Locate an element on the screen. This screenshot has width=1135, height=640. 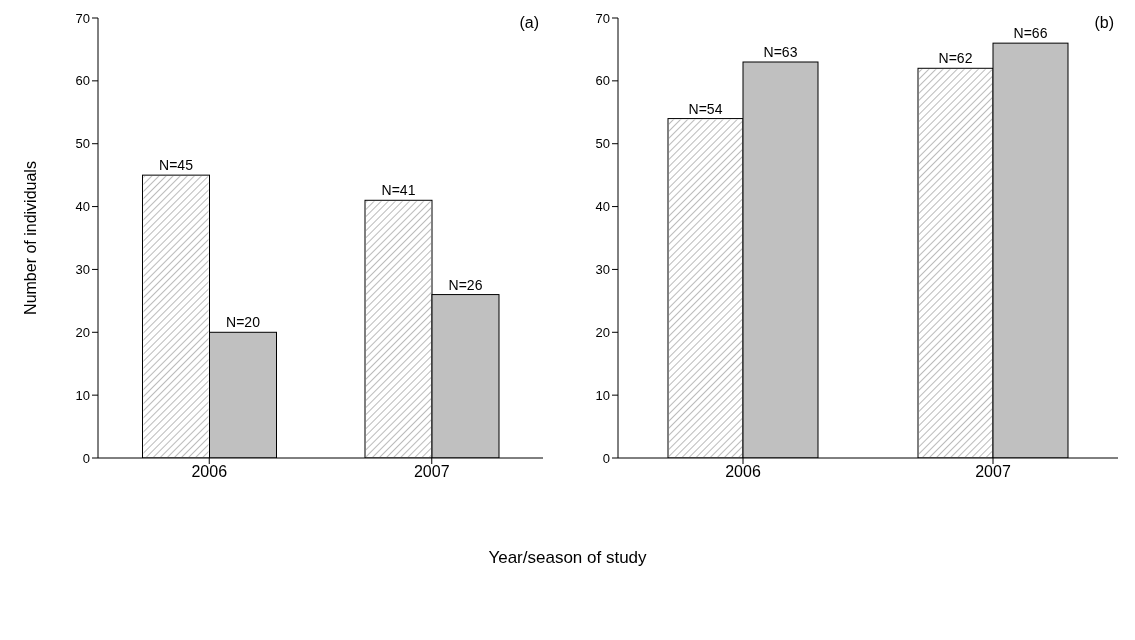
data-label: N=41 is located at coordinates (398, 190).